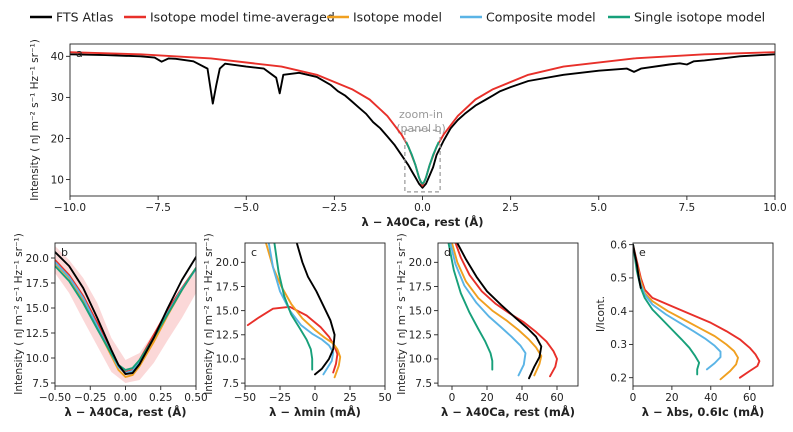 The image size is (793, 432). What do you see at coordinates (335, 208) in the screenshot?
I see `x-tick-label: −2.5` at bounding box center [335, 208].